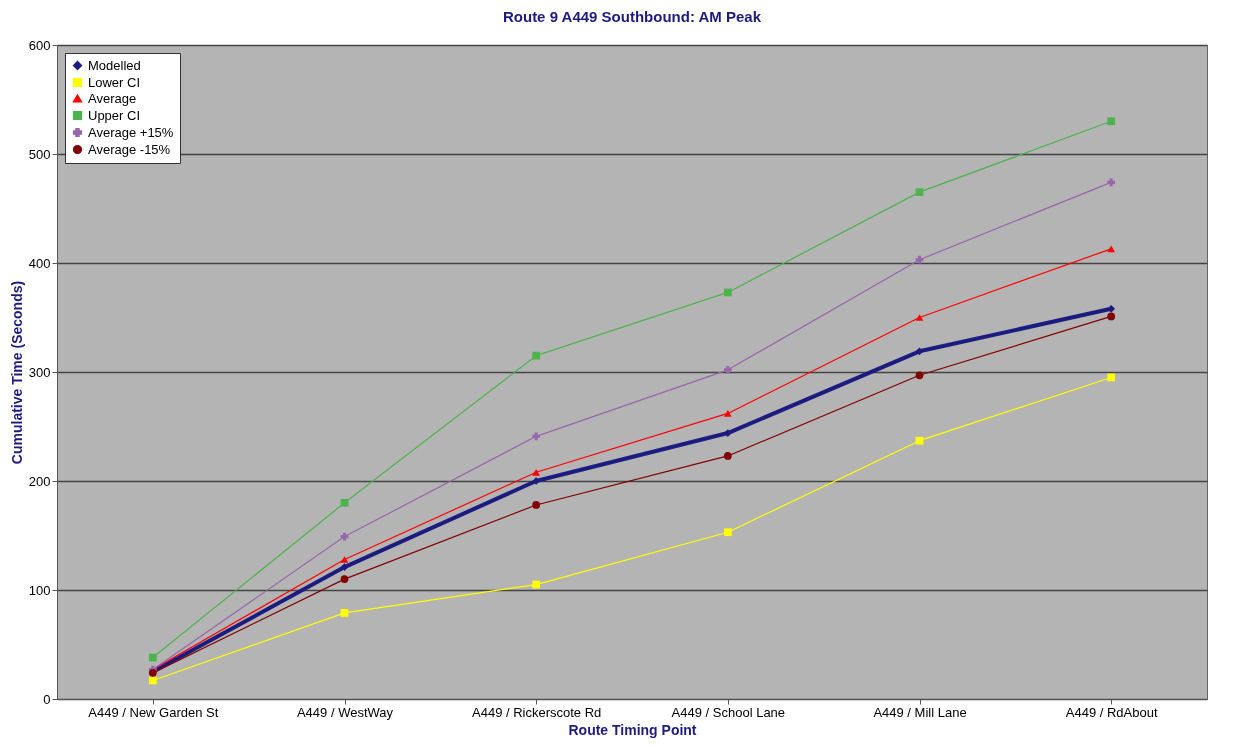 This screenshot has width=1237, height=747. I want to click on x-tick-label: A449 / Mill Lane, so click(920, 712).